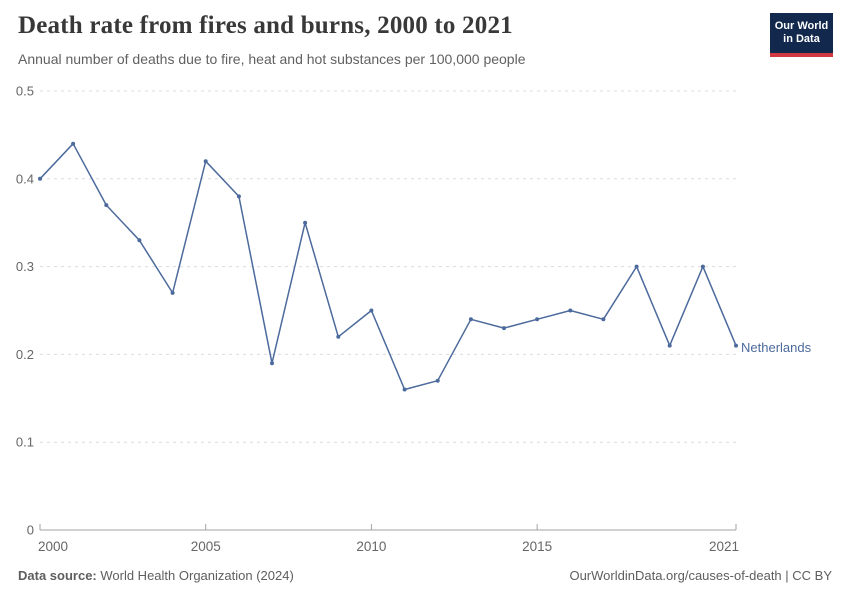 This screenshot has height=600, width=850. What do you see at coordinates (25, 178) in the screenshot?
I see `y-tick-label: 0.4` at bounding box center [25, 178].